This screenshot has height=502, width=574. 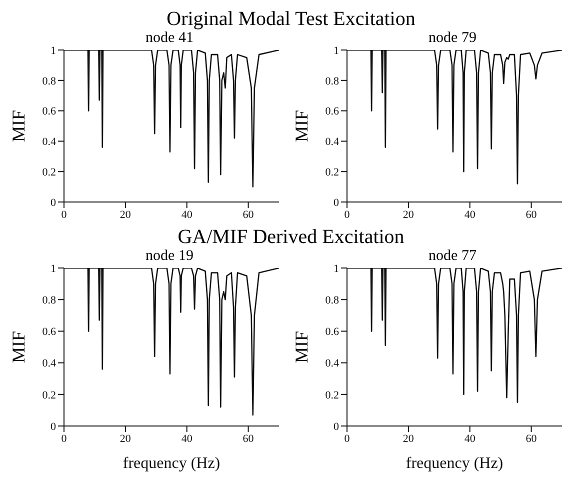 I want to click on text: GA/MIF Derived Excitation, so click(x=291, y=237).